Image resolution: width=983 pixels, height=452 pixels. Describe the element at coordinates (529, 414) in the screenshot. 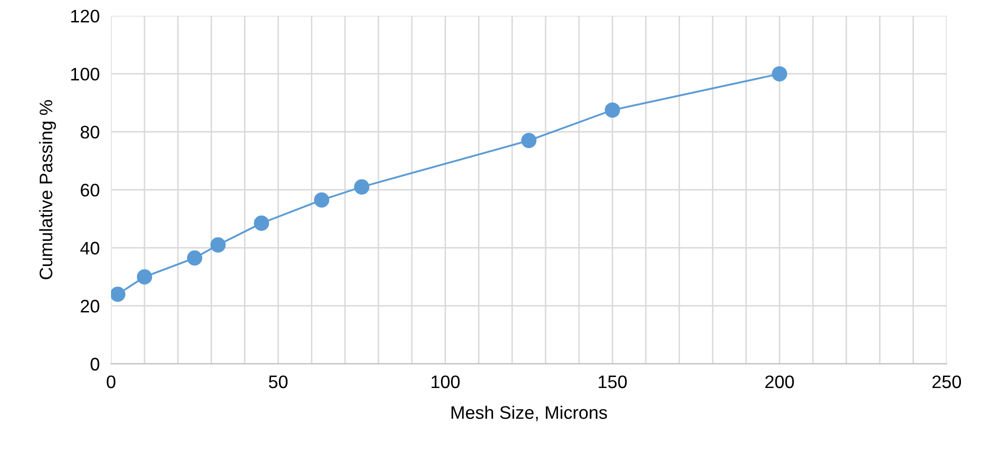

I see `x-axis-title: Mesh Size, Microns` at that location.